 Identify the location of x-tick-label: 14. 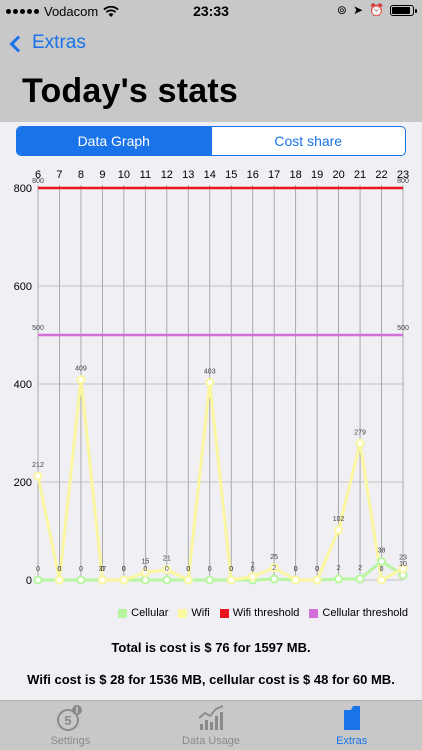
(210, 175).